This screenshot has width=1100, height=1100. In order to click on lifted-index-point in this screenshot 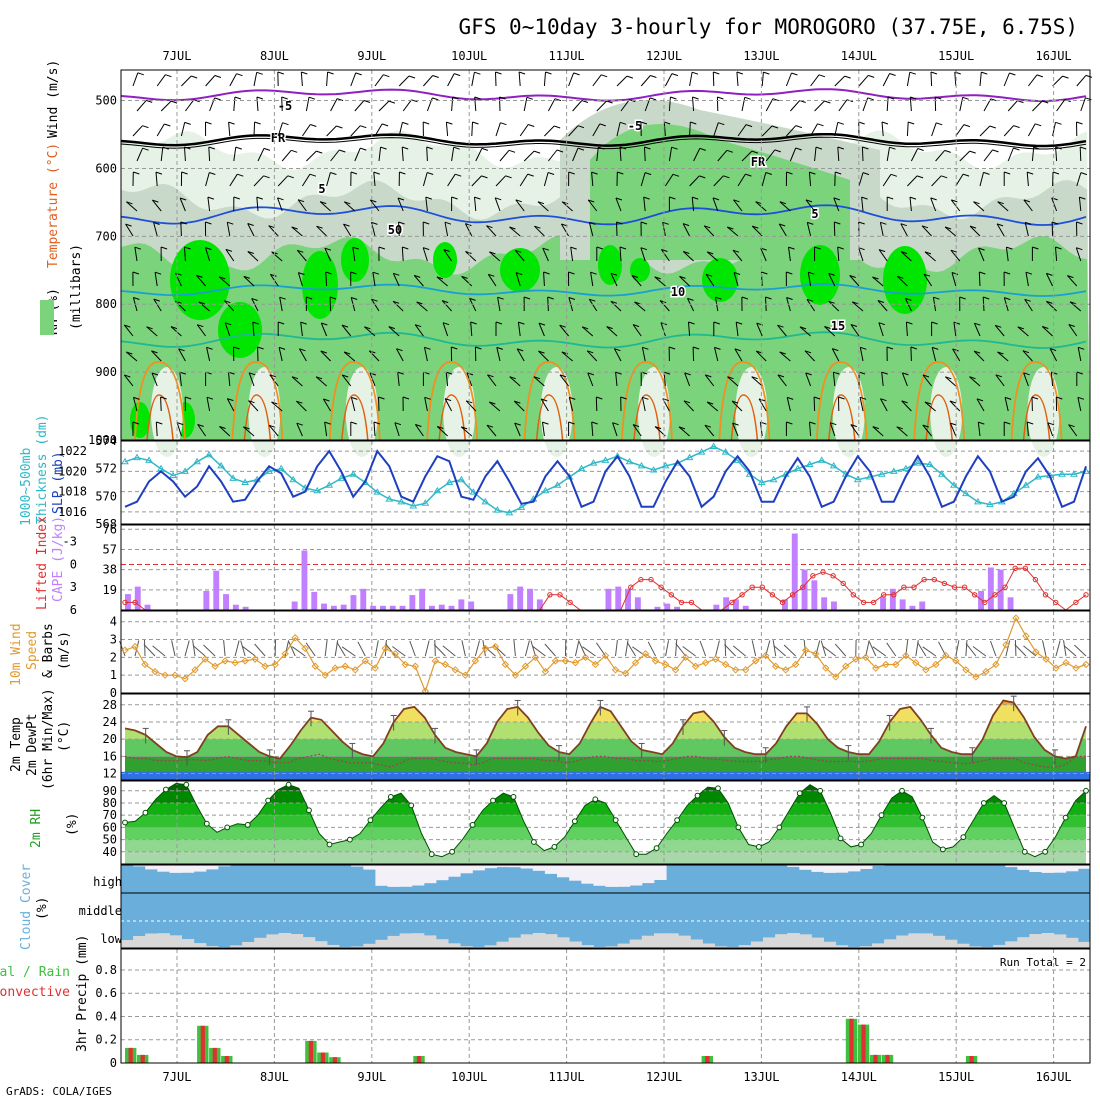, I will do `click(641, 579)`.